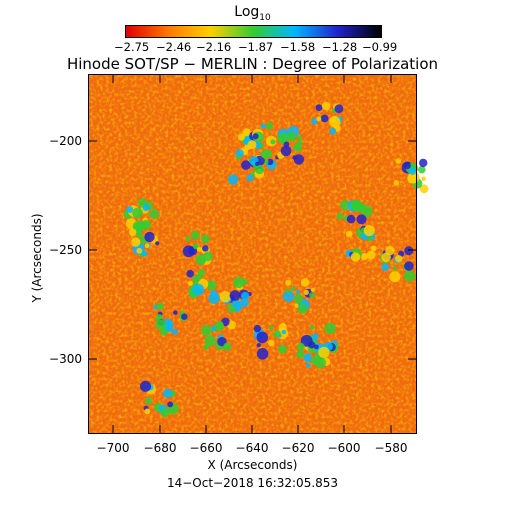  What do you see at coordinates (344, 448) in the screenshot?
I see `x-tick-label: −600` at bounding box center [344, 448].